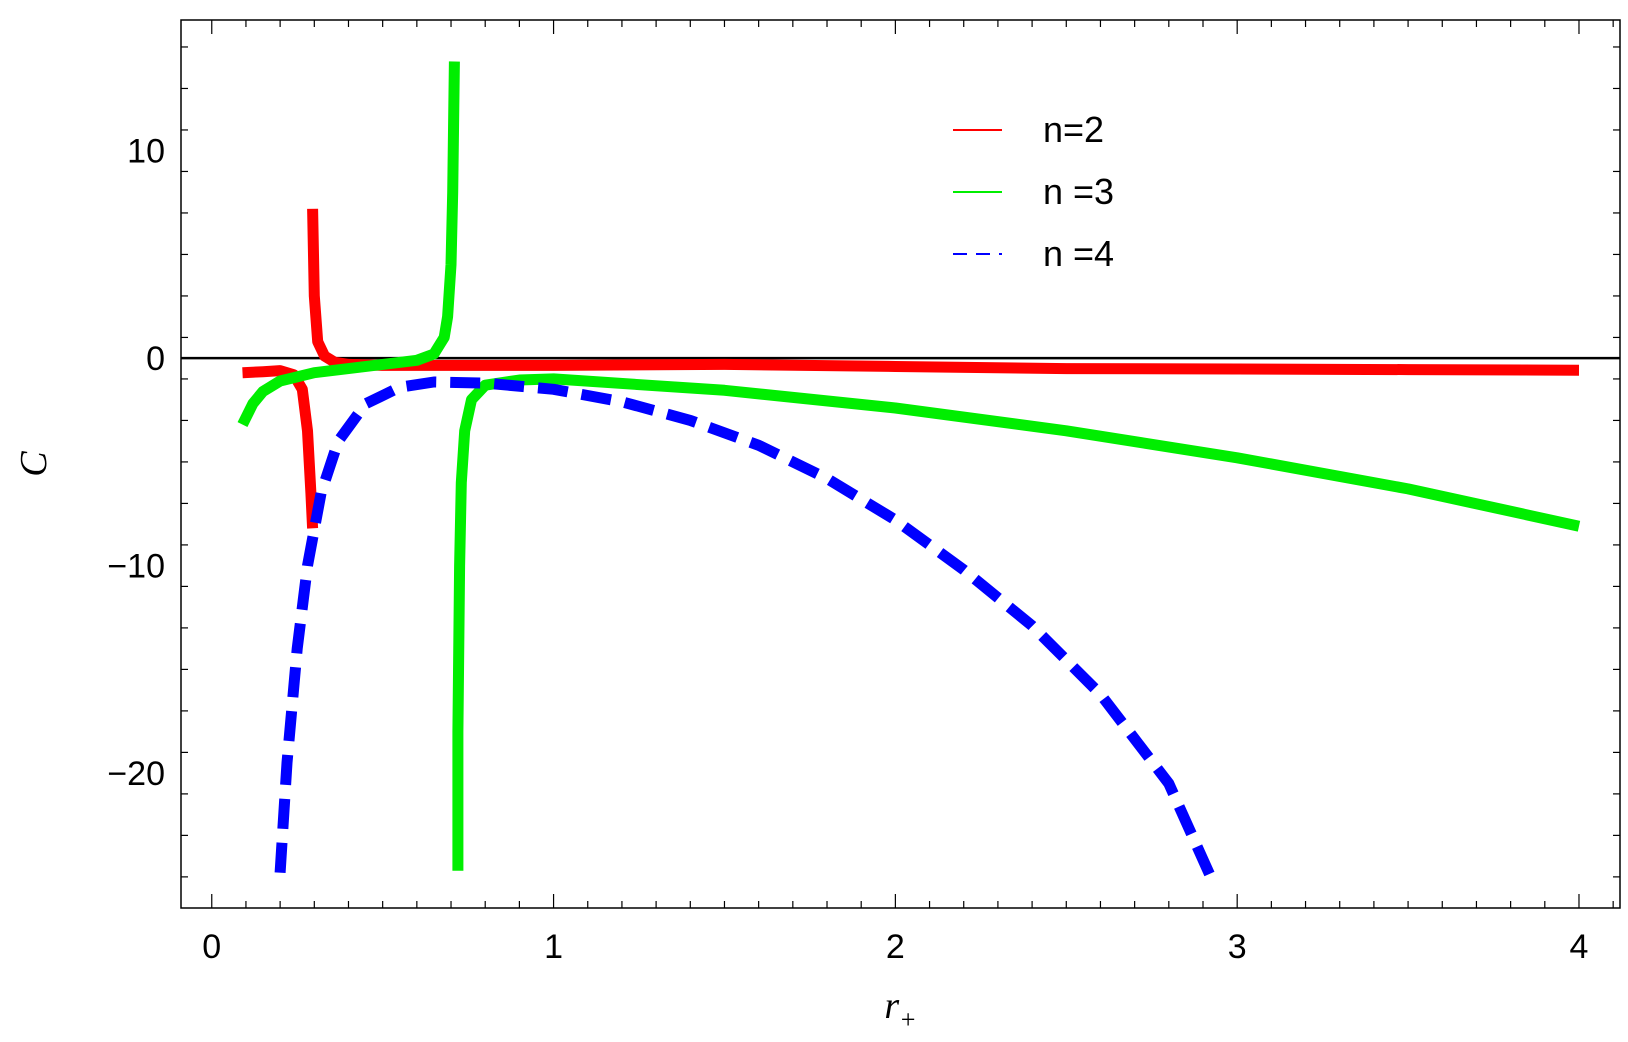  I want to click on y-tick-label: 10, so click(146, 152).